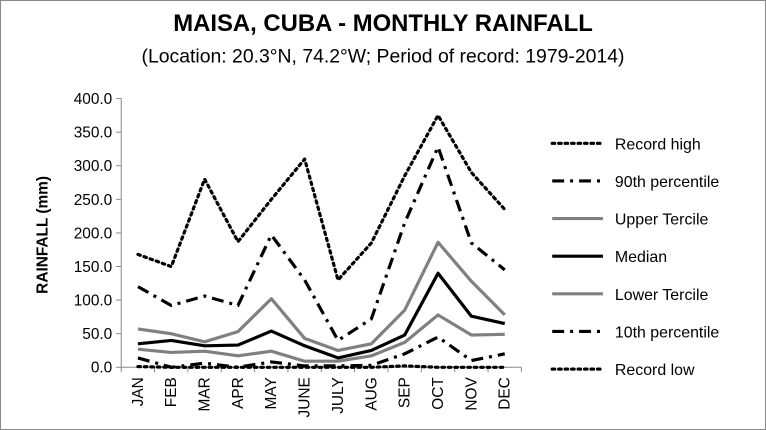 This screenshot has height=430, width=766. I want to click on x-tick-label: JAN, so click(138, 391).